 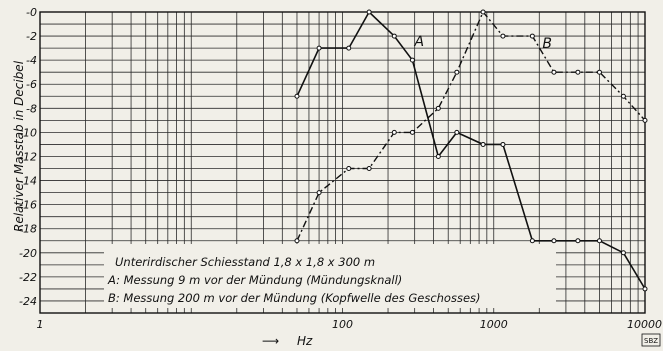 What do you see at coordinates (418, 42) in the screenshot?
I see `series-label-a: A` at bounding box center [418, 42].